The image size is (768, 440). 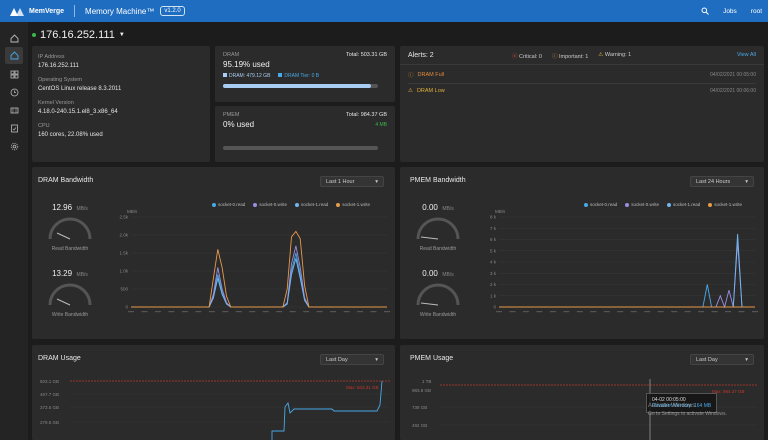 What do you see at coordinates (44, 126) in the screenshot?
I see `cpu-label: CPU` at bounding box center [44, 126].